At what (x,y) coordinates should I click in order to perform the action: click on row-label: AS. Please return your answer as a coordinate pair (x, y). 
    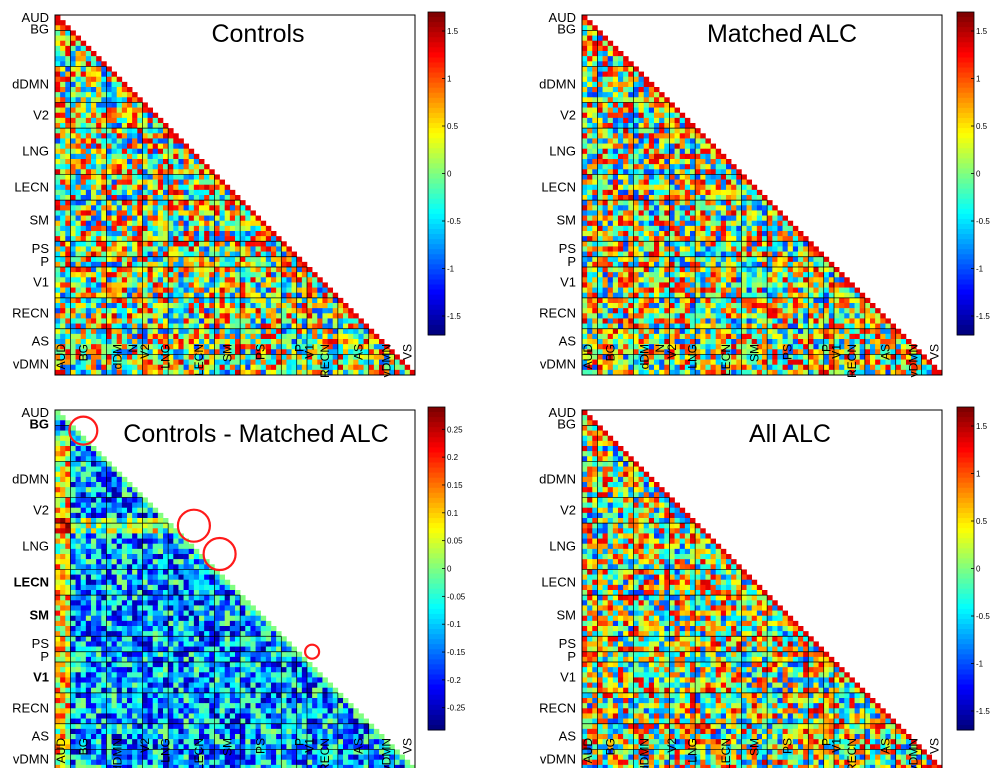
    Looking at the image, I should click on (41, 341).